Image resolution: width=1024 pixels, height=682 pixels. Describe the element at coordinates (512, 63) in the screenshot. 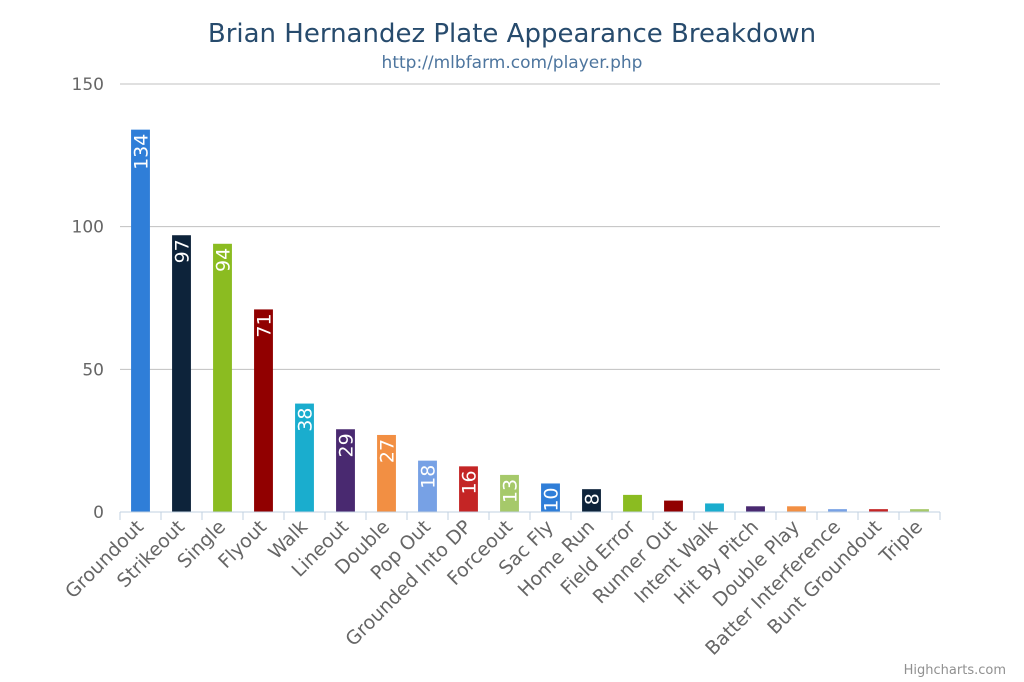

I see `chart-subtitle: http://mlbfarm.com/player.php` at that location.